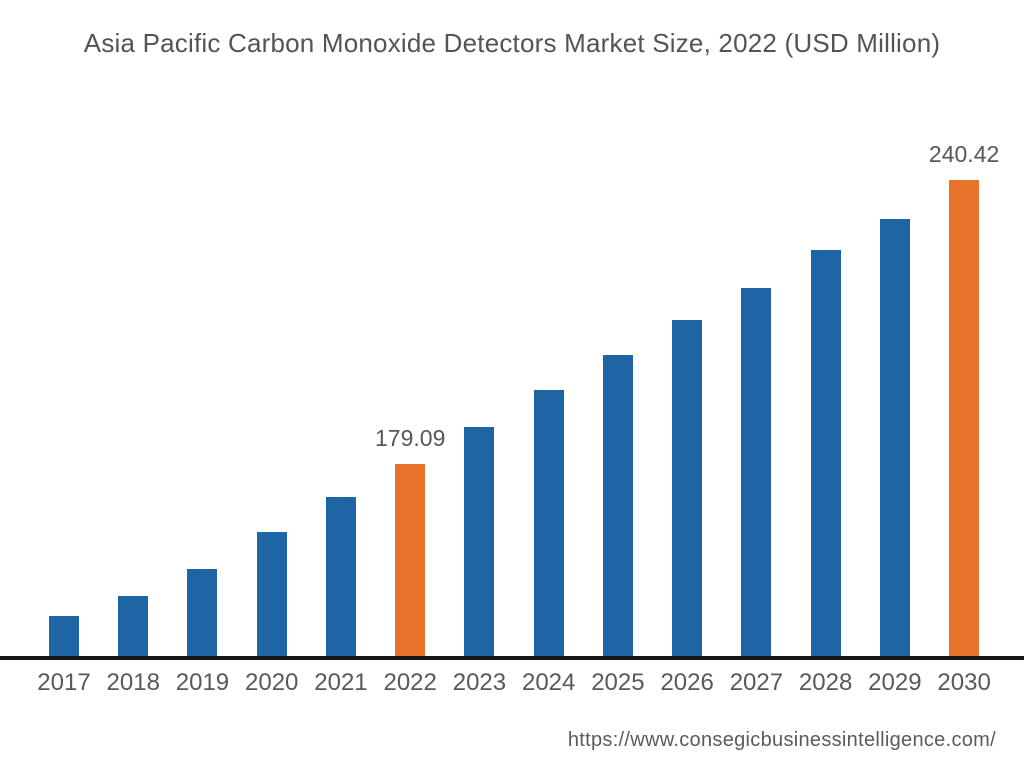 Image resolution: width=1024 pixels, height=768 pixels. Describe the element at coordinates (617, 505) in the screenshot. I see `bar-2025` at that location.